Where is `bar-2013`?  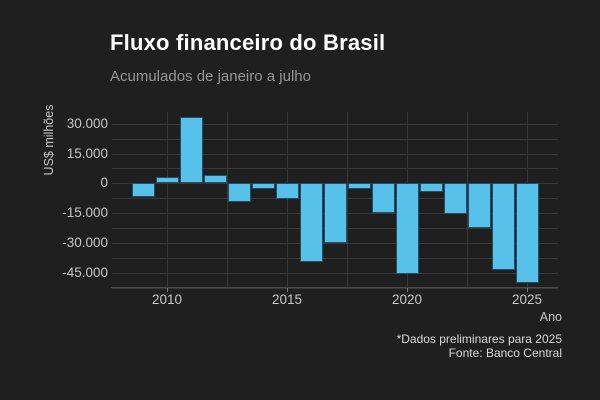
bar-2013 is located at coordinates (239, 193).